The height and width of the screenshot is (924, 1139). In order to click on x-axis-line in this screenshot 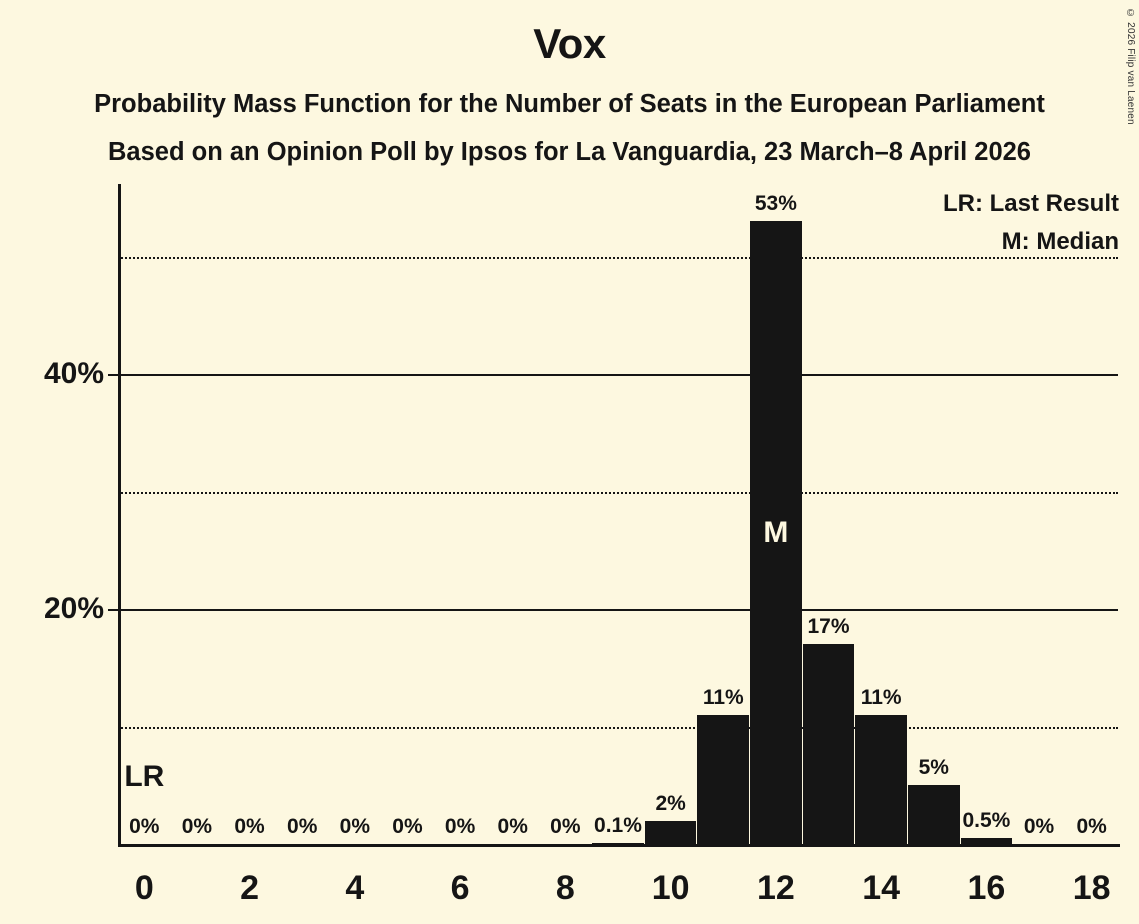, I will do `click(619, 845)`.